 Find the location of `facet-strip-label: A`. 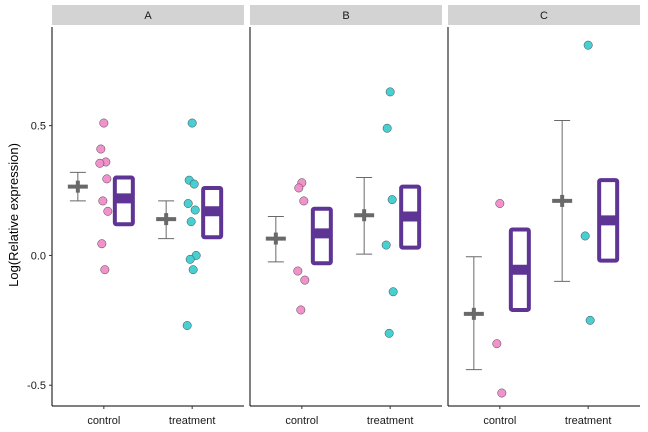

facet-strip-label: A is located at coordinates (148, 16).